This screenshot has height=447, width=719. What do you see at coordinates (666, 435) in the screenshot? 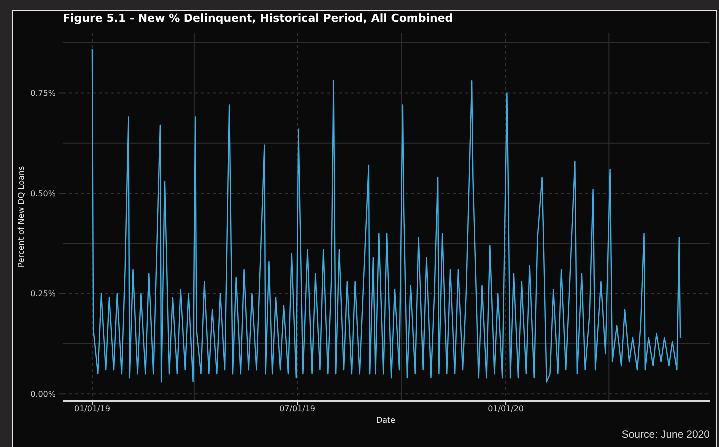
I see `source-note: Source: June 2020` at bounding box center [666, 435].